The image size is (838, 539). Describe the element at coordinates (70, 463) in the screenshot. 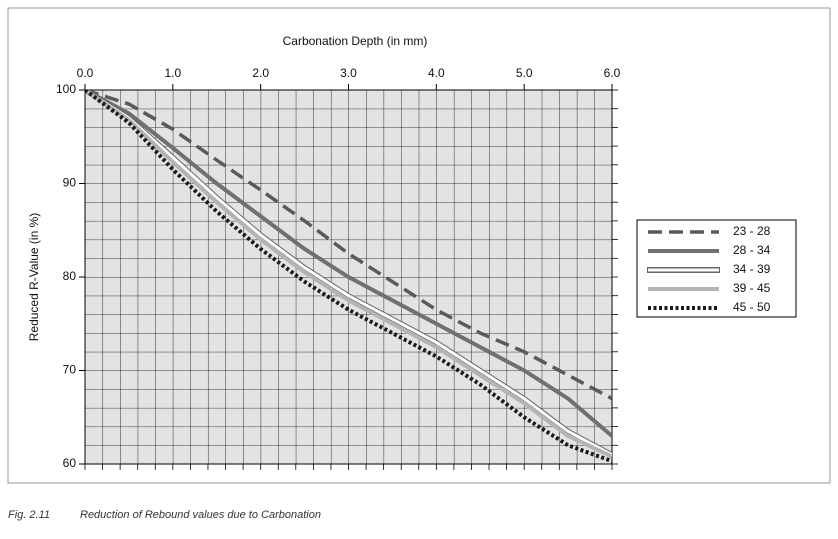

I see `y-tick-label: 60` at that location.